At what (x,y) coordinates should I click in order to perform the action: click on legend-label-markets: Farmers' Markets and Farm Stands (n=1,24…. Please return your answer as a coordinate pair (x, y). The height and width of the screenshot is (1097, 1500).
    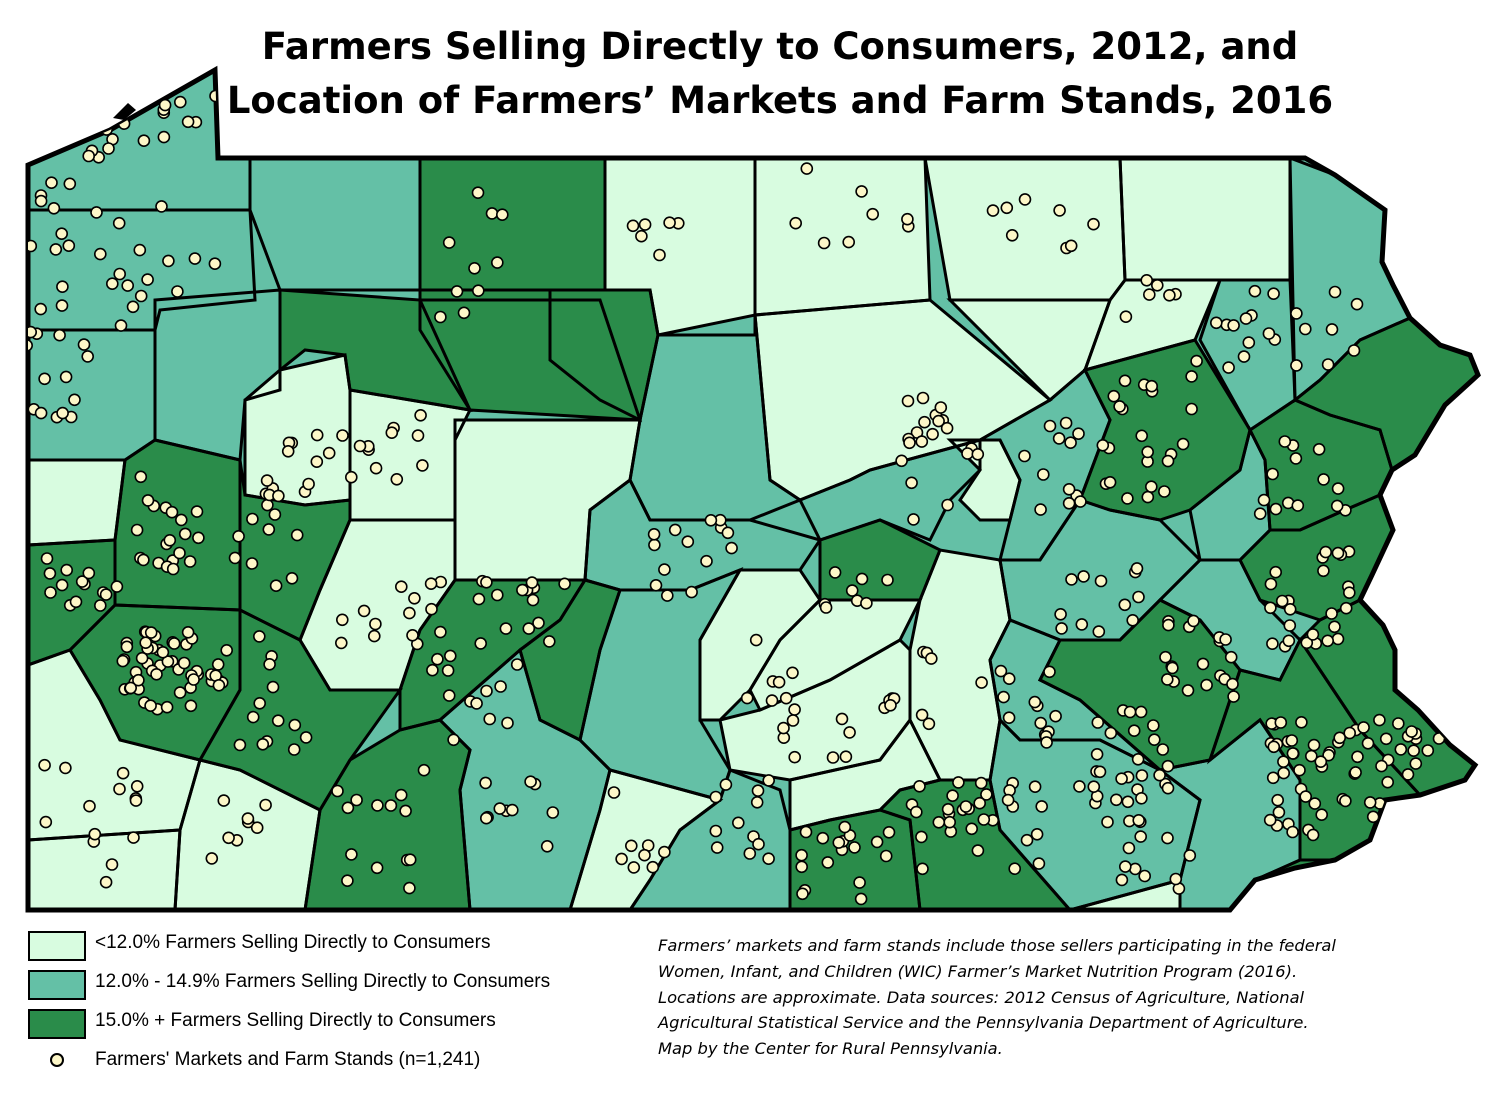
    Looking at the image, I should click on (288, 1059).